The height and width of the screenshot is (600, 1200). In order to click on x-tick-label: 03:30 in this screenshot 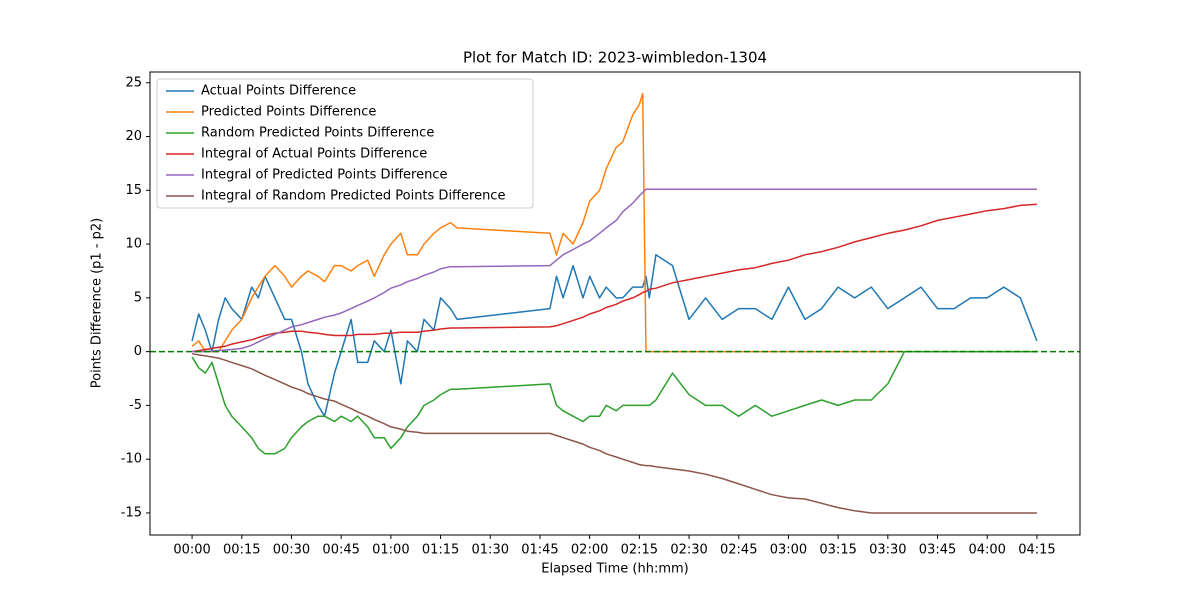, I will do `click(887, 550)`.